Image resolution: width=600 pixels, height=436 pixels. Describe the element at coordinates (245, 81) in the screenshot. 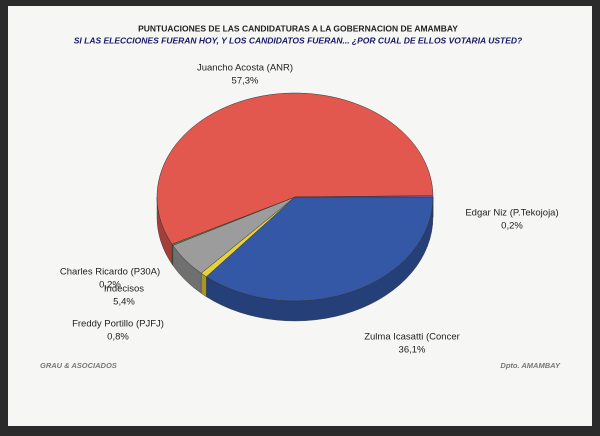

I see `slice-value-label: 57,3%` at that location.